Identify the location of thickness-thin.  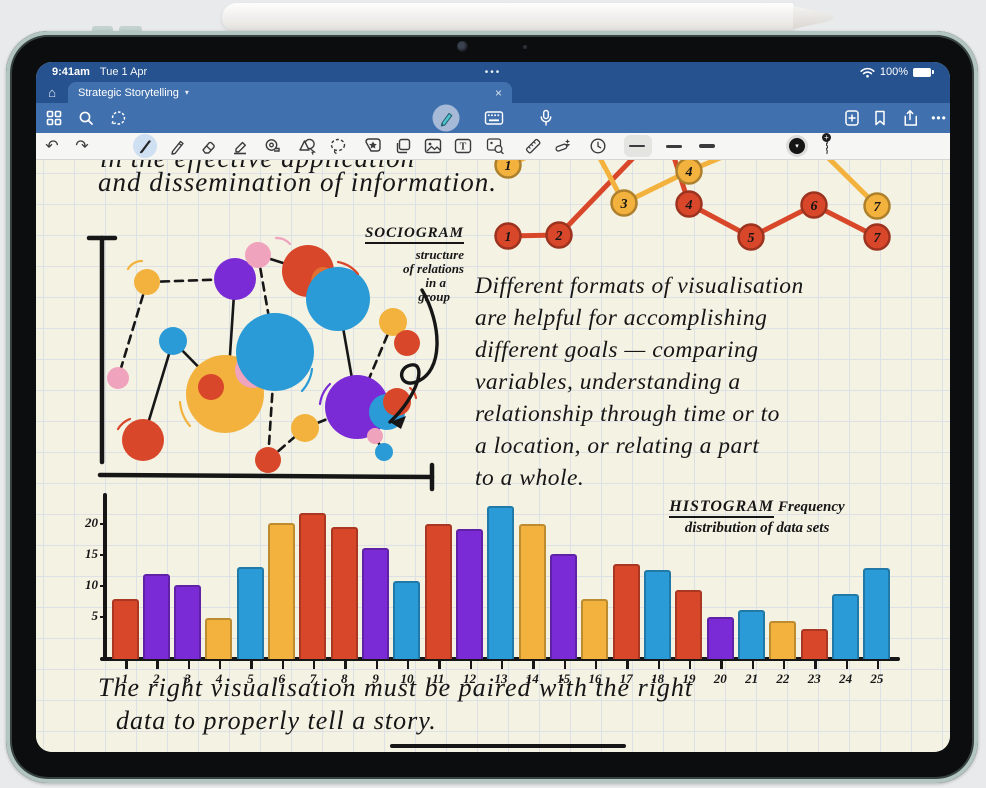
(638, 146).